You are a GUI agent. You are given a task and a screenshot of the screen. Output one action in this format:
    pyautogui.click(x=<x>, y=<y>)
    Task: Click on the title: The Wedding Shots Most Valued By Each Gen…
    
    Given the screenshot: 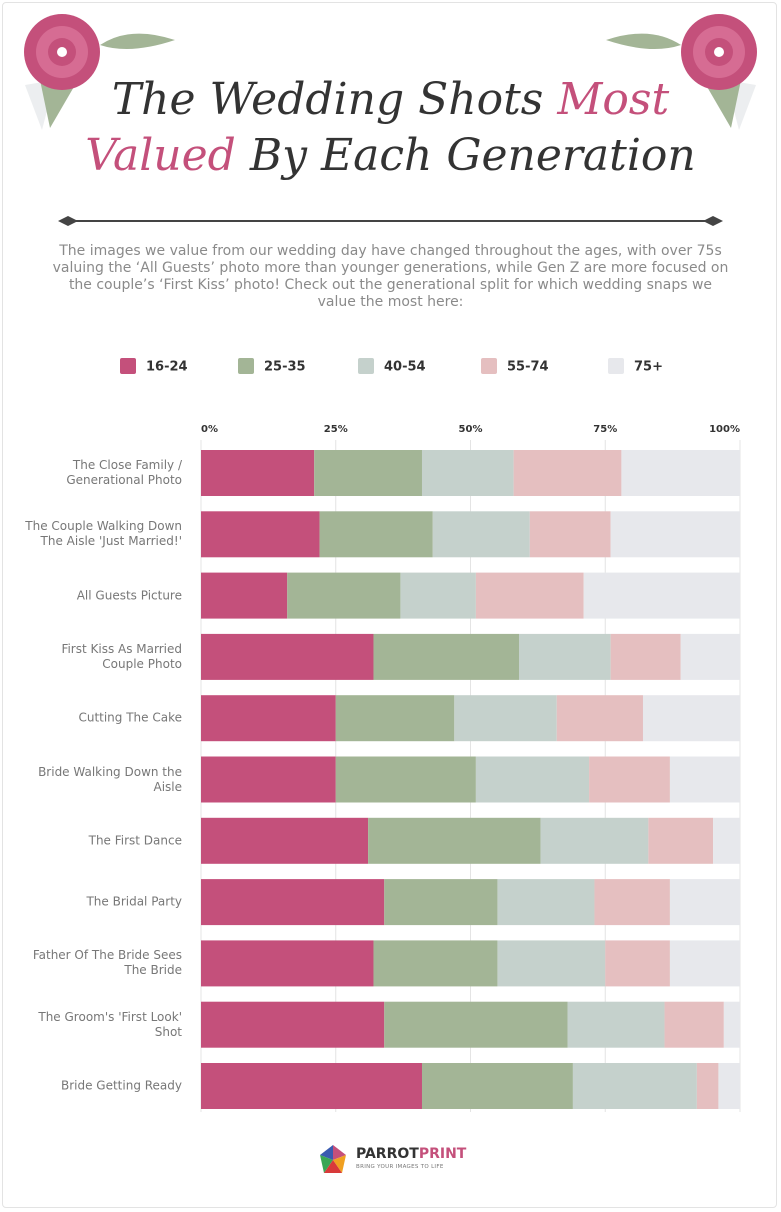 What is the action you would take?
    pyautogui.click(x=390, y=128)
    